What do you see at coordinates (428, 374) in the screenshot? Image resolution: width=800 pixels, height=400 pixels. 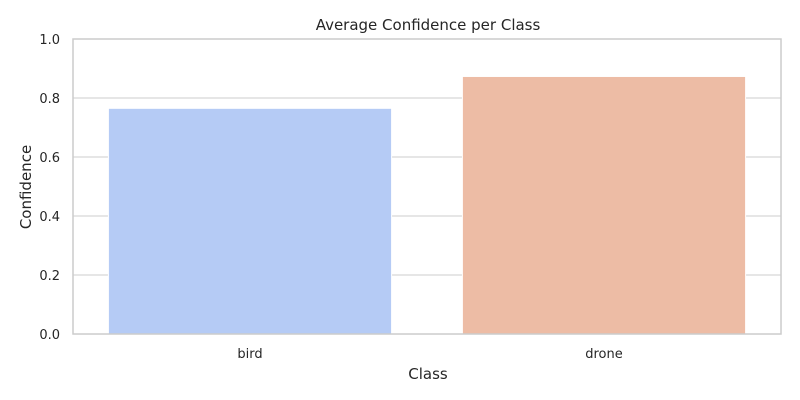 I see `x-axis-label: Class` at bounding box center [428, 374].